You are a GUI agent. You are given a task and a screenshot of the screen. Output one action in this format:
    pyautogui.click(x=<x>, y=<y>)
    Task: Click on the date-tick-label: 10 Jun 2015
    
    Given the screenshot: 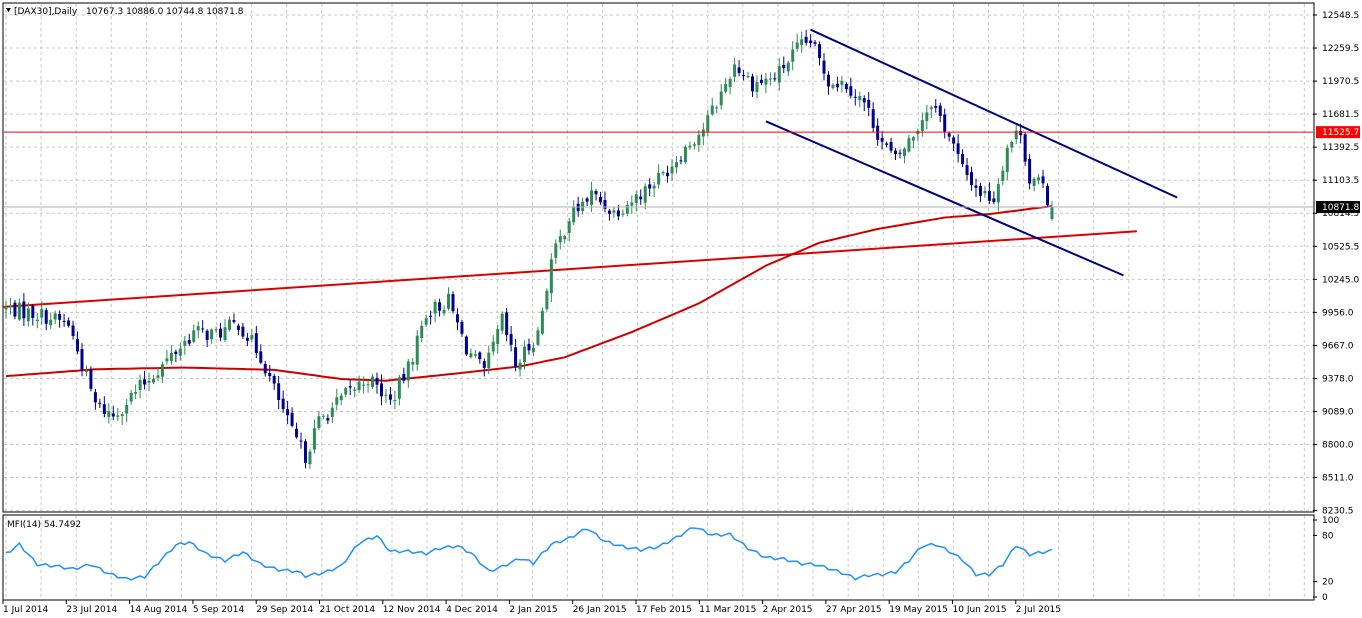 What is the action you would take?
    pyautogui.click(x=980, y=610)
    